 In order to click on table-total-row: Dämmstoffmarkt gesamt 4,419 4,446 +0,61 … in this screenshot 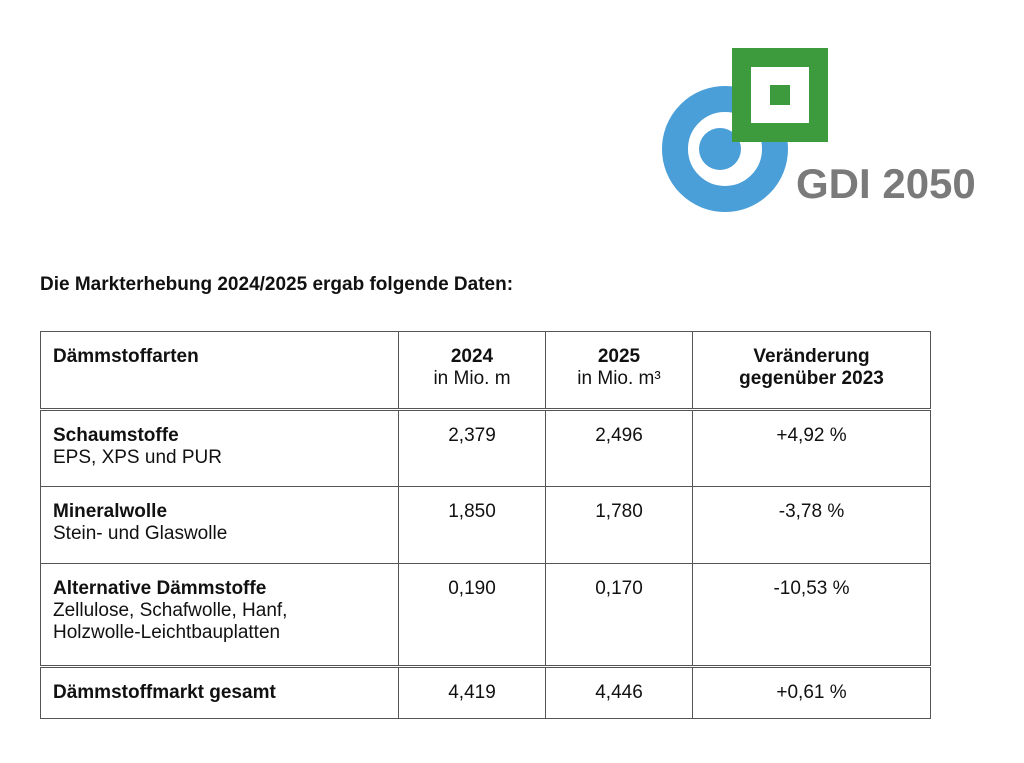, I will do `click(485, 692)`.